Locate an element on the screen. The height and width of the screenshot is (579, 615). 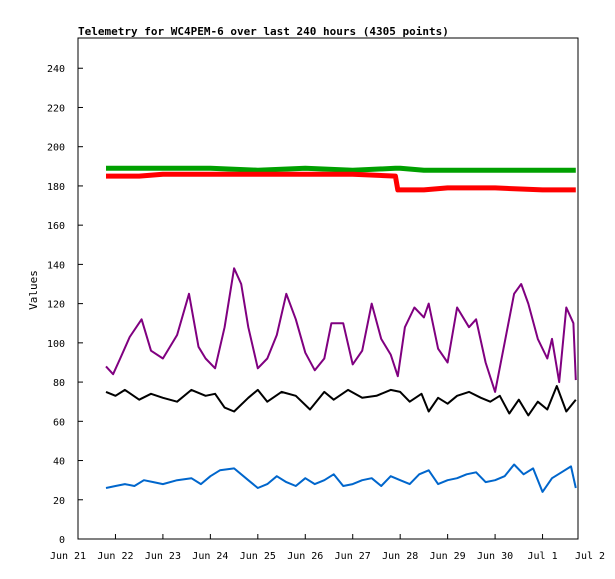
x-tick-label: Jun 30 is located at coordinates (495, 556).